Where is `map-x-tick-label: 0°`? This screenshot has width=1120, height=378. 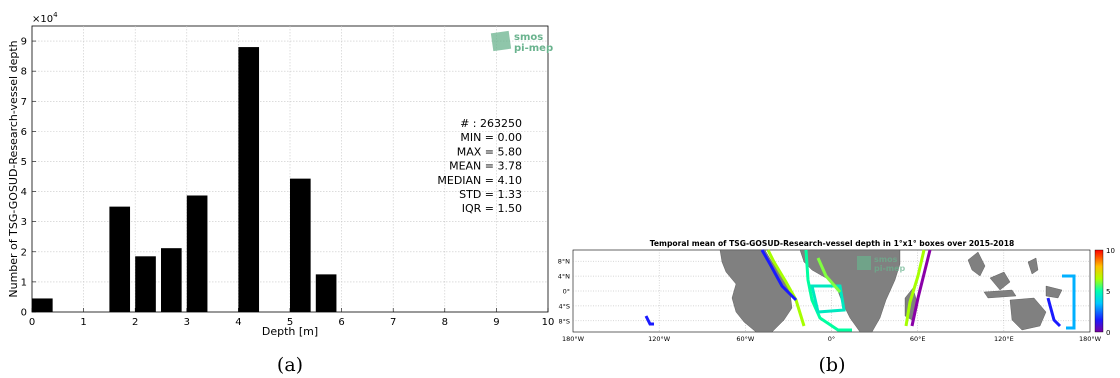 map-x-tick-label: 0° is located at coordinates (831, 339).